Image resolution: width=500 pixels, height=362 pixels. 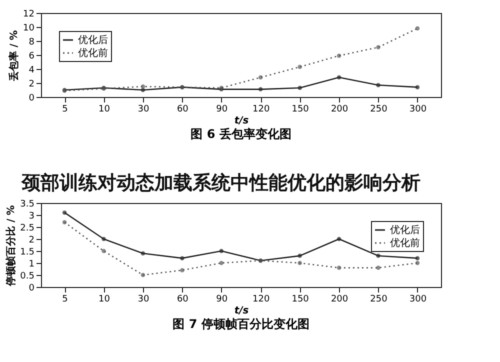 What do you see at coordinates (27, 253) in the screenshot?
I see `y-tick-label: 1.5` at bounding box center [27, 253].